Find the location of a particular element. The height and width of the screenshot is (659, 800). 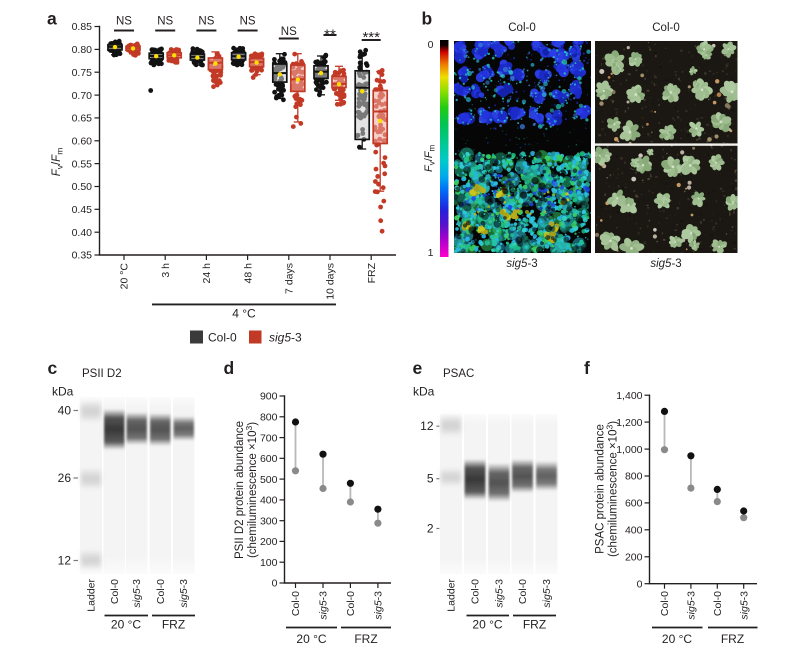

svg-text: d is located at coordinates (229, 368).